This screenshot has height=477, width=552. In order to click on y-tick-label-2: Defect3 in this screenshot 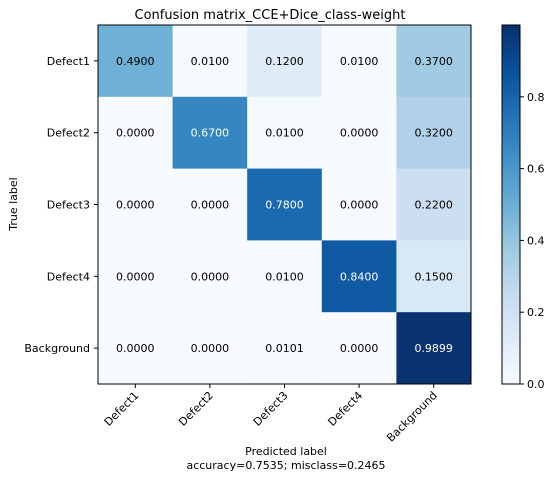, I will do `click(68, 205)`.